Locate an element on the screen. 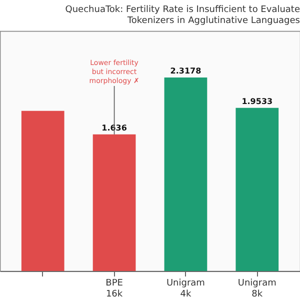 Image resolution: width=300 pixels, height=300 pixels. chart-title: QuechuaTok: Fertility Rate is Insufficient to Evaluate Tokenizers in Agglutinative Languages is located at coordinates (182, 15).